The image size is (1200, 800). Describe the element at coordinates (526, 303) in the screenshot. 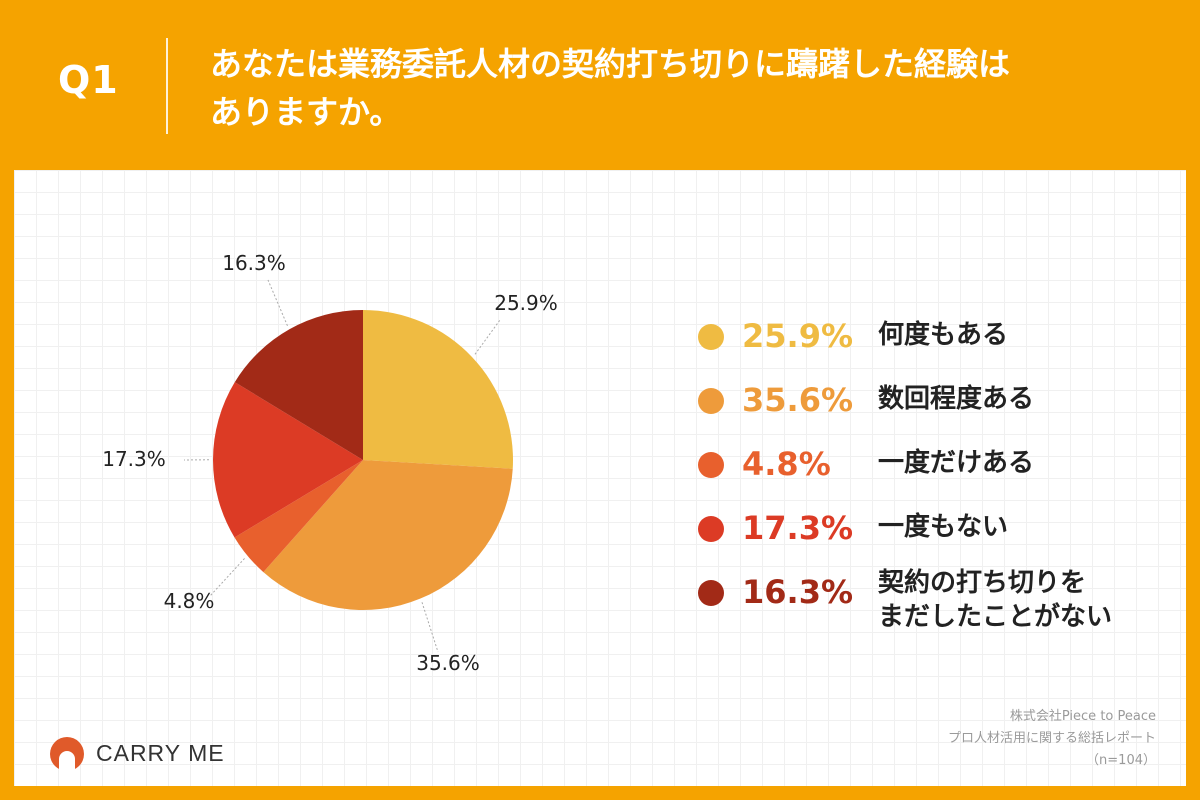

I see `pie-data-label: 25.9%` at that location.